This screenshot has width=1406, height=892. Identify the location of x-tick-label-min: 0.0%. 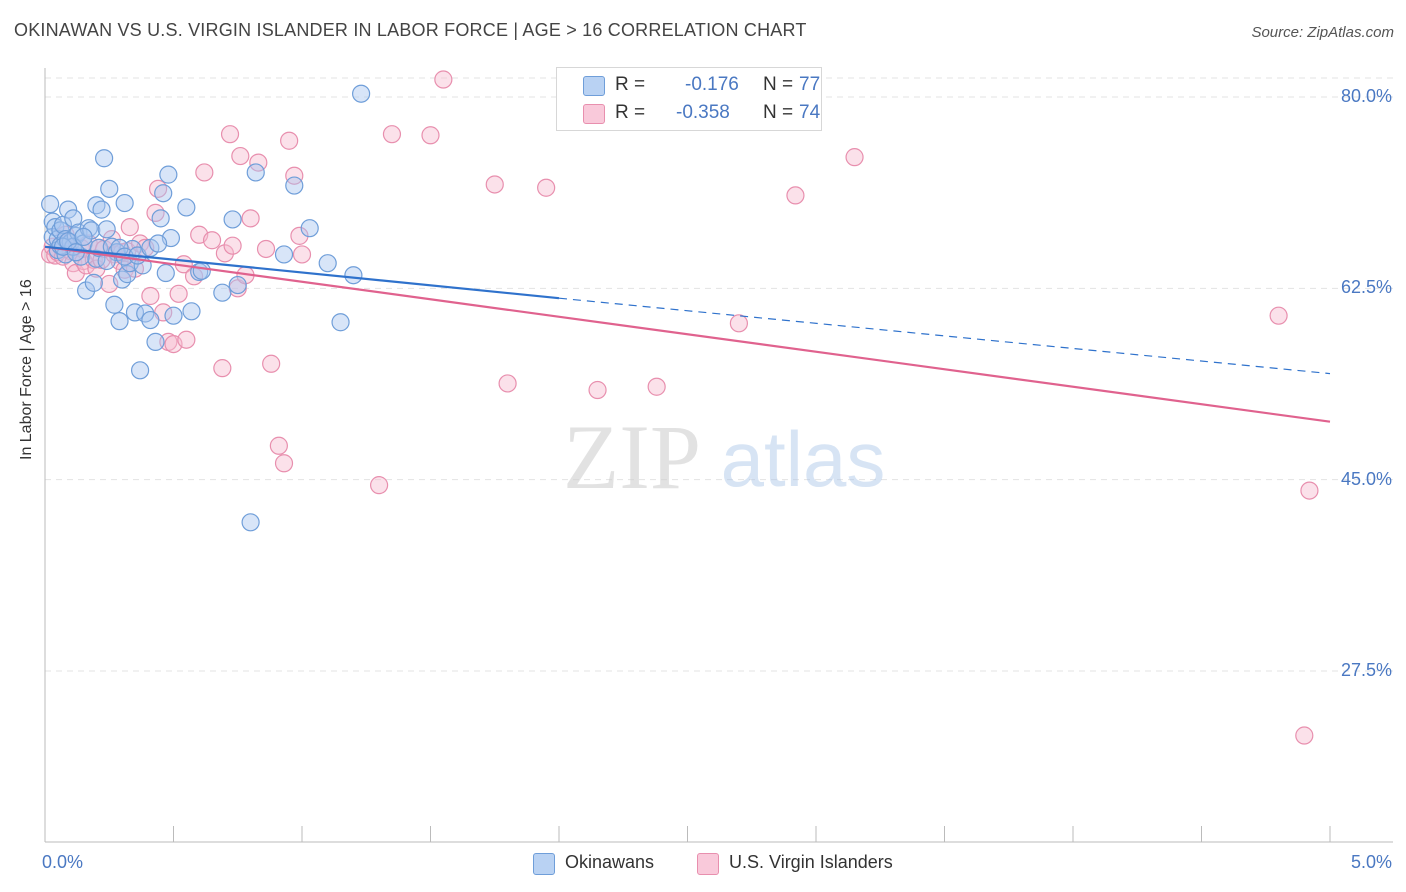
(63, 862).